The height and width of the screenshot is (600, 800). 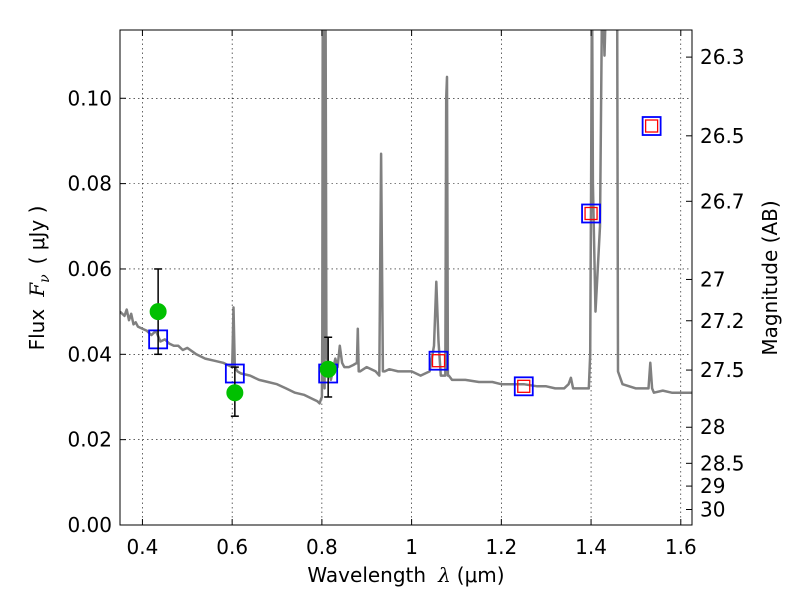 I want to click on y-tick-label: 0.00, so click(x=89, y=525).